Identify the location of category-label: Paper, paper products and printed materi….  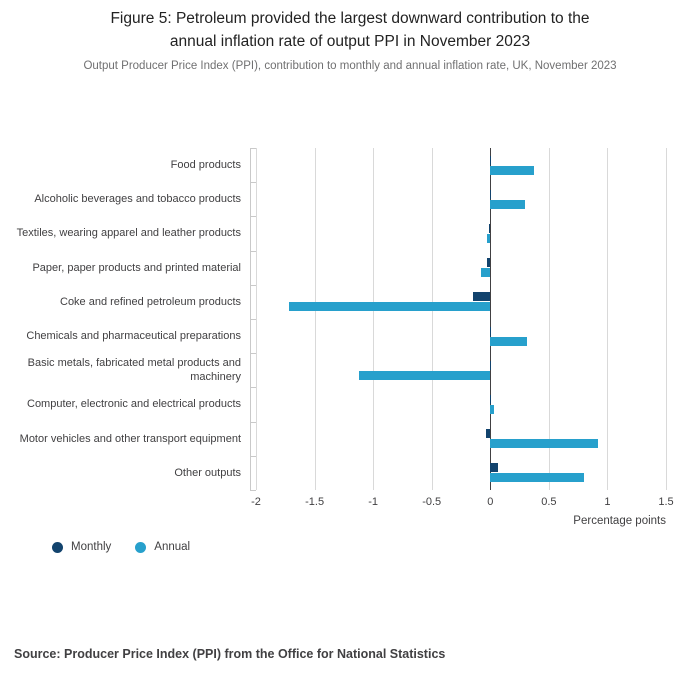
(136, 267).